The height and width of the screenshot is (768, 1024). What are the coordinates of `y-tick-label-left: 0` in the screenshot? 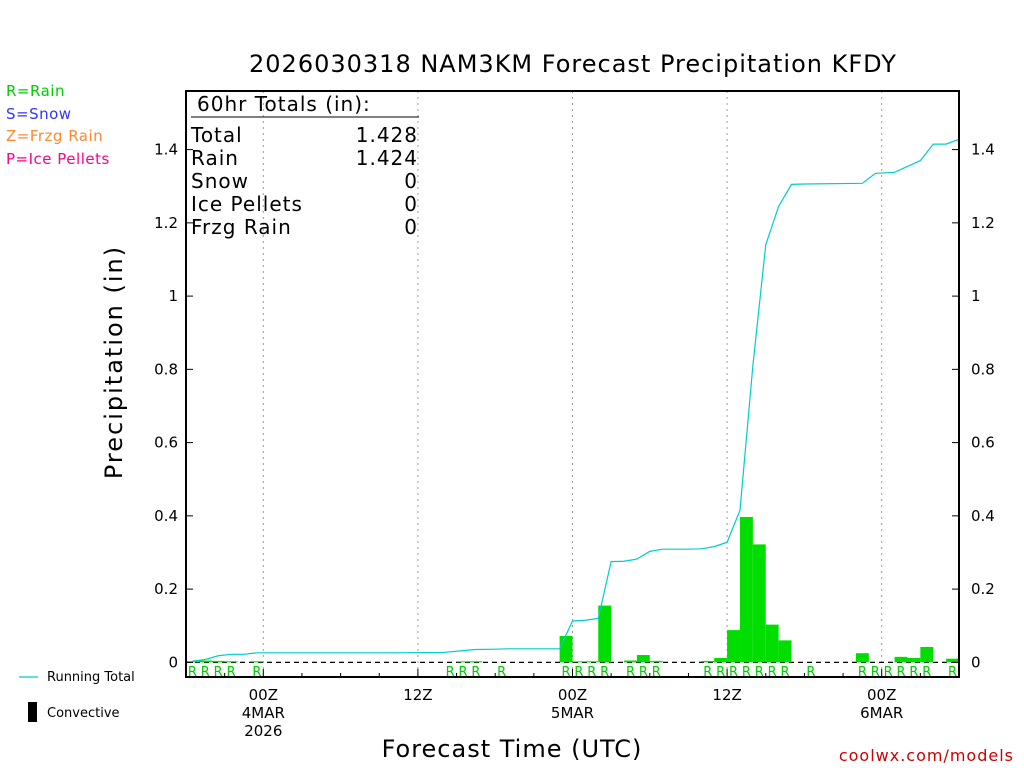 It's located at (173, 662).